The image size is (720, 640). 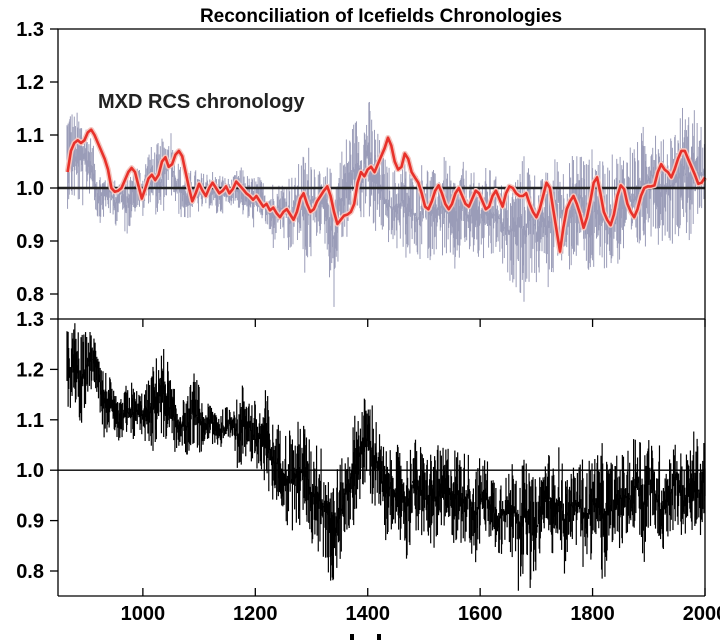 What do you see at coordinates (701, 614) in the screenshot?
I see `x-tick-label: 2000` at bounding box center [701, 614].